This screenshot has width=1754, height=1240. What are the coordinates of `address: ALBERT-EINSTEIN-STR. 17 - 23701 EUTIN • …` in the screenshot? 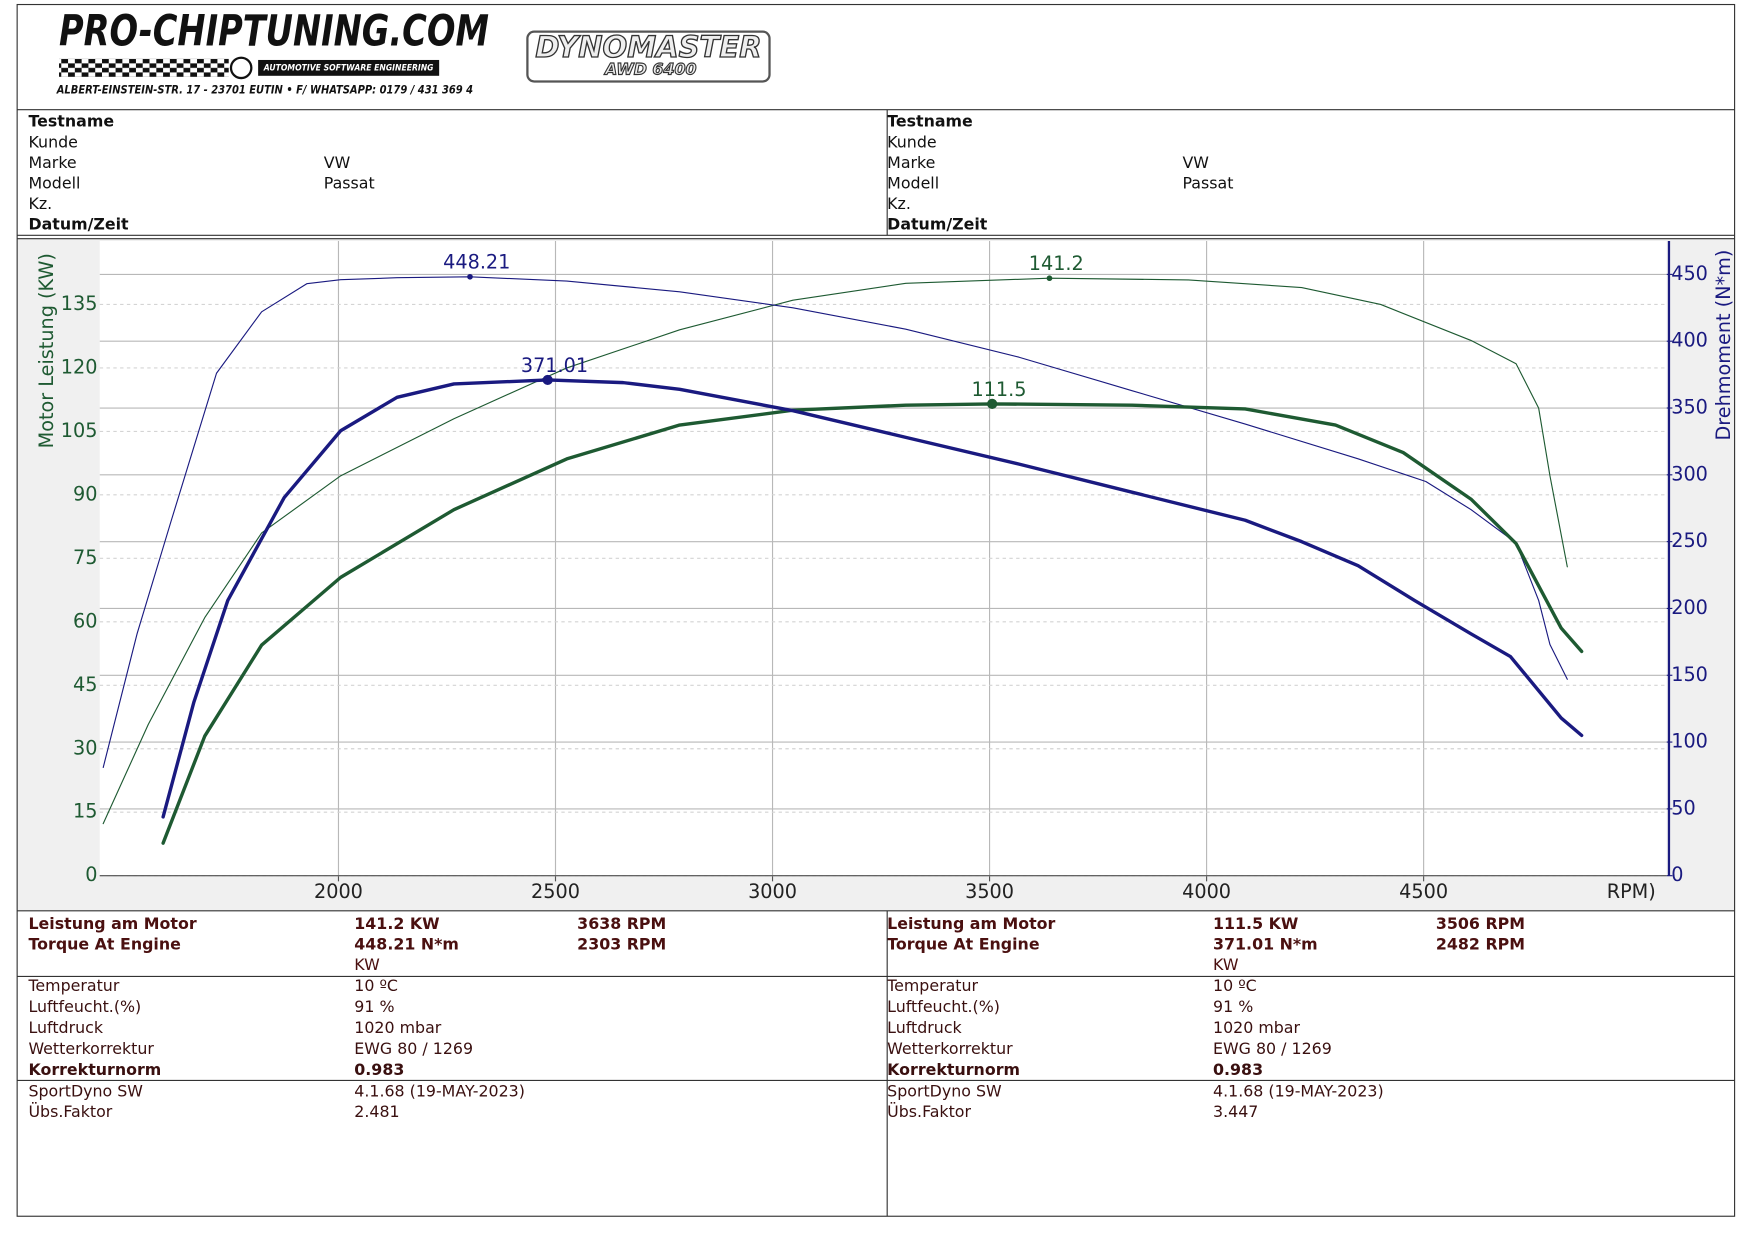 It's located at (264, 90).